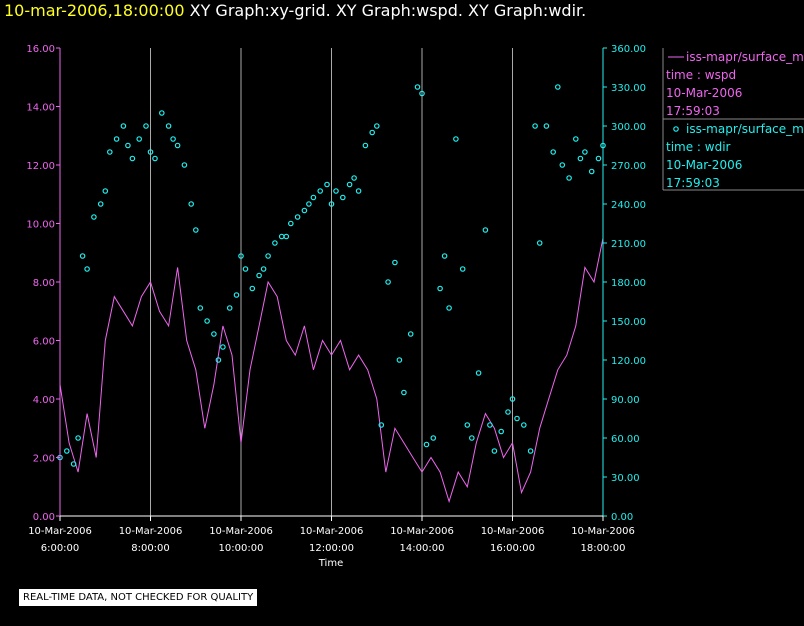  Describe the element at coordinates (40, 108) in the screenshot. I see `y-left-tick-label: 14.00` at that location.